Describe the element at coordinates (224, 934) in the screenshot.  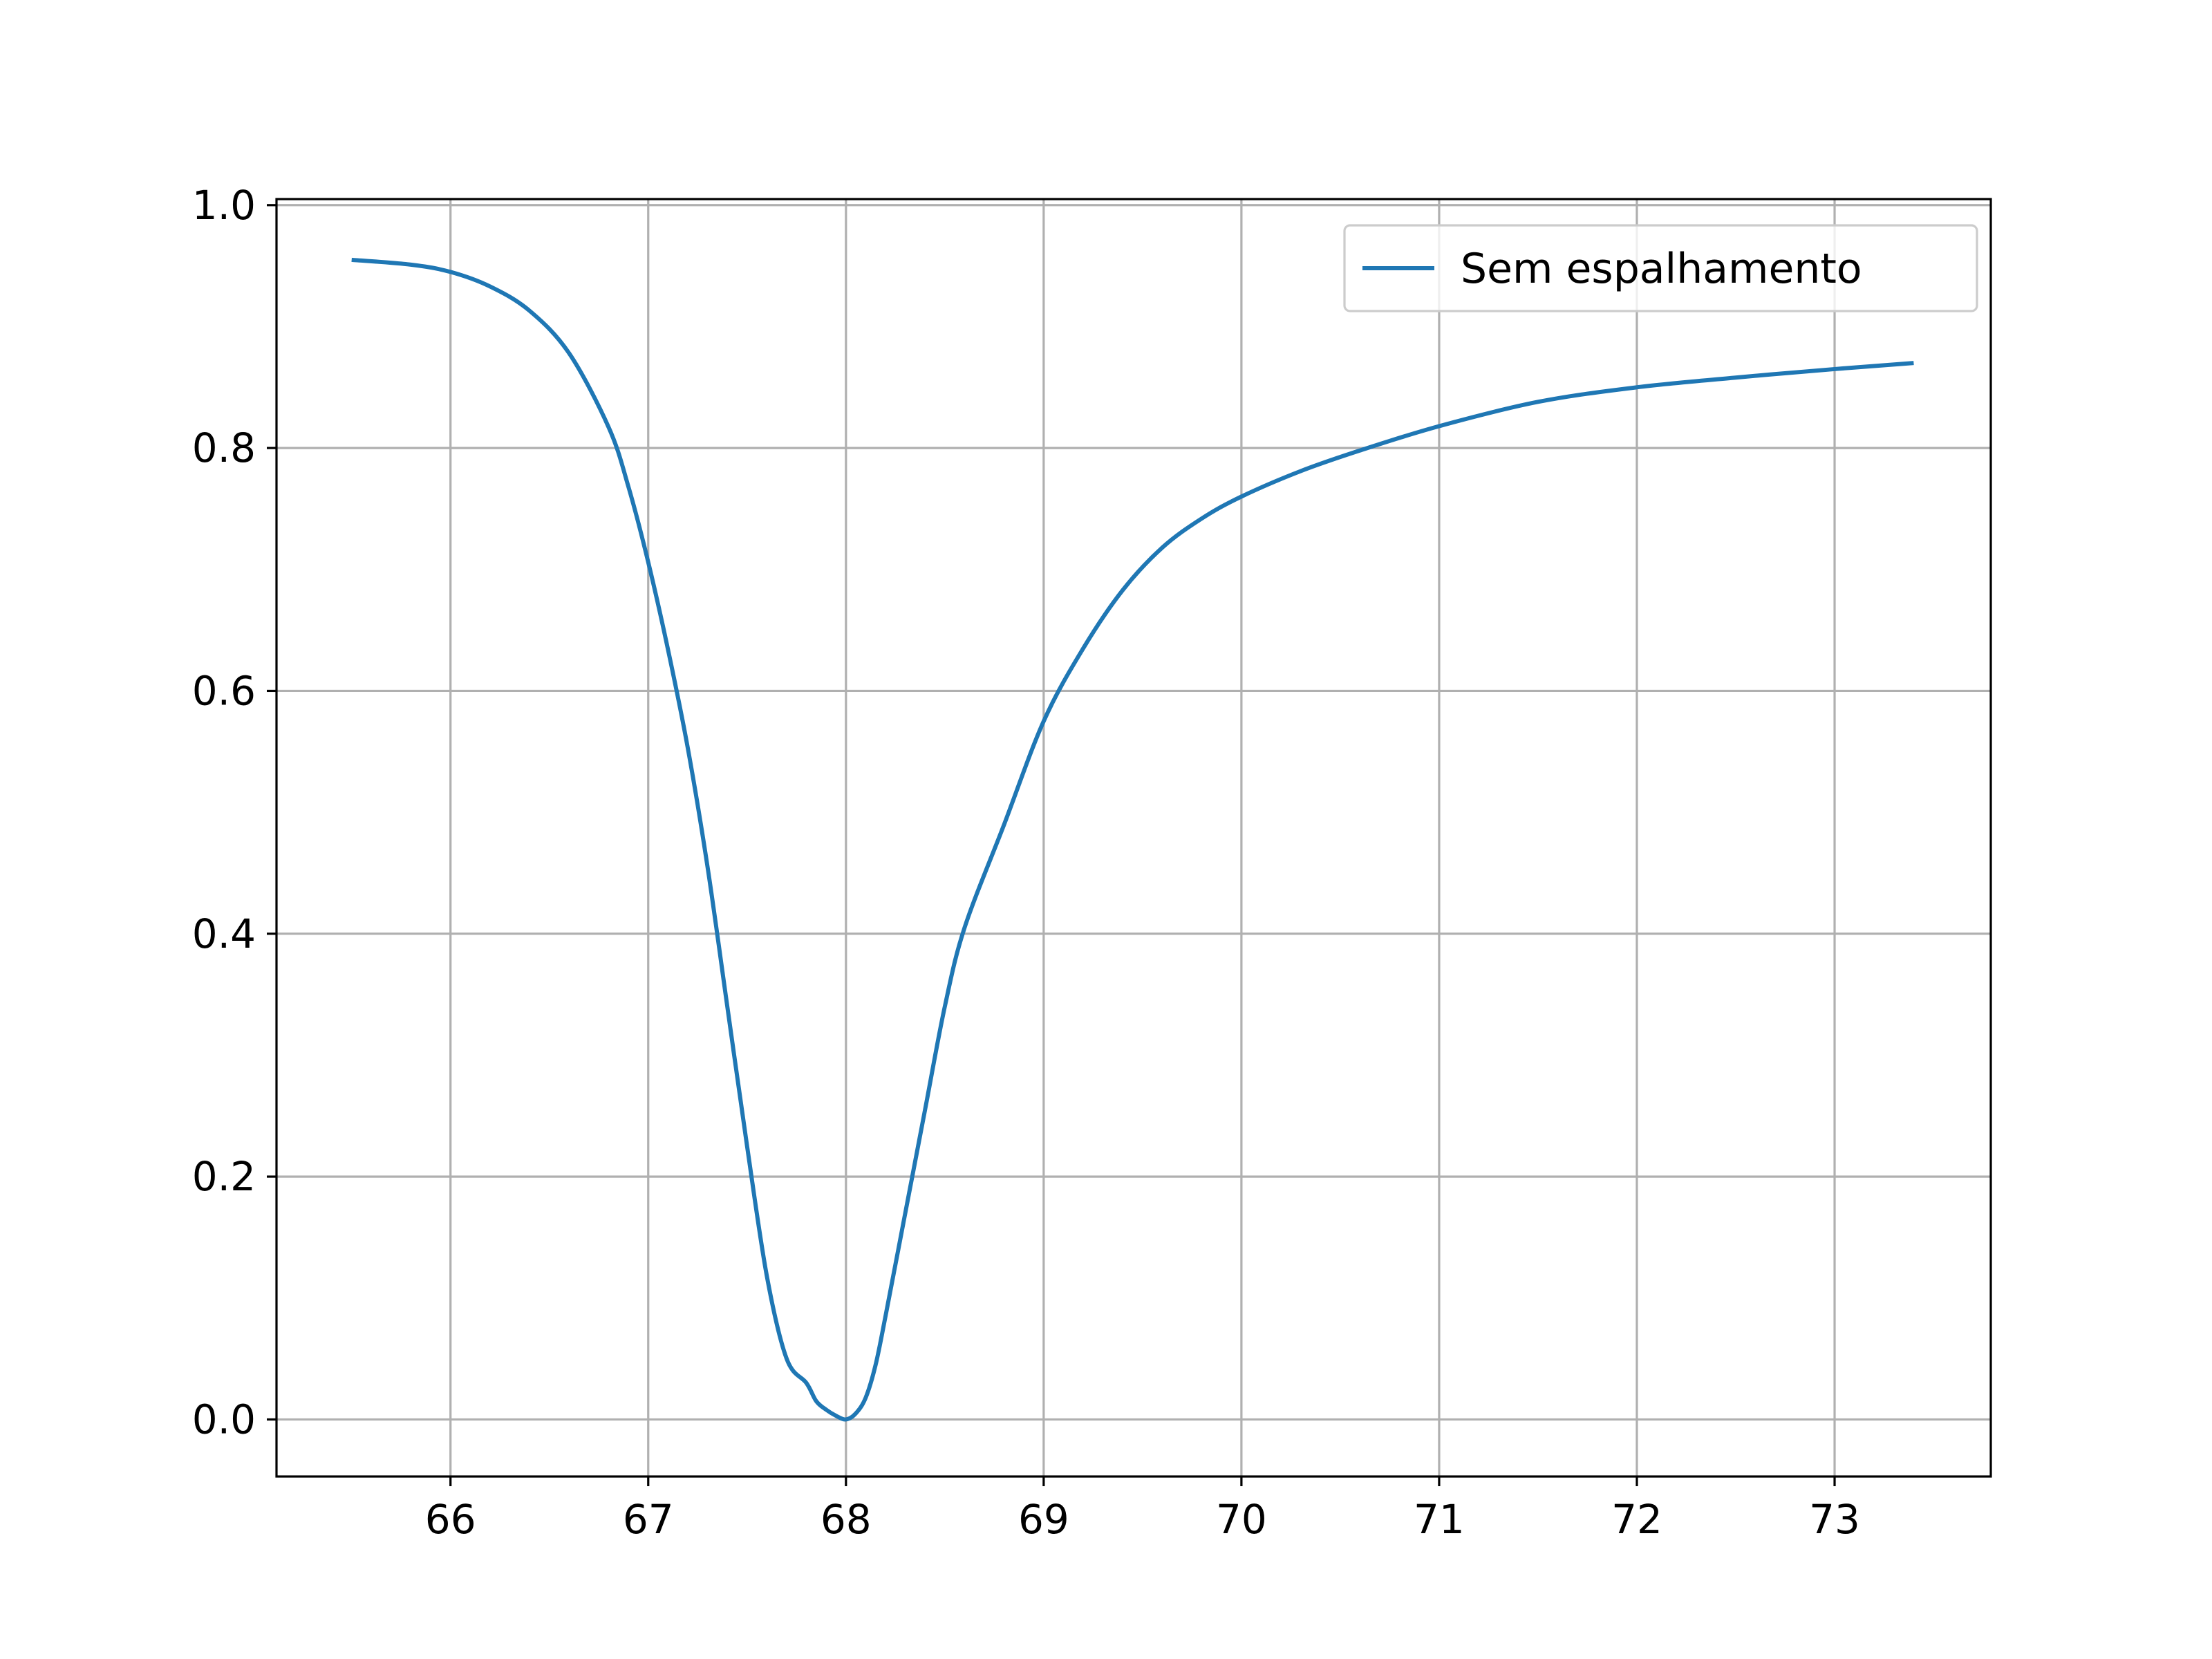
I see `y-tick-label: 0.4` at that location.